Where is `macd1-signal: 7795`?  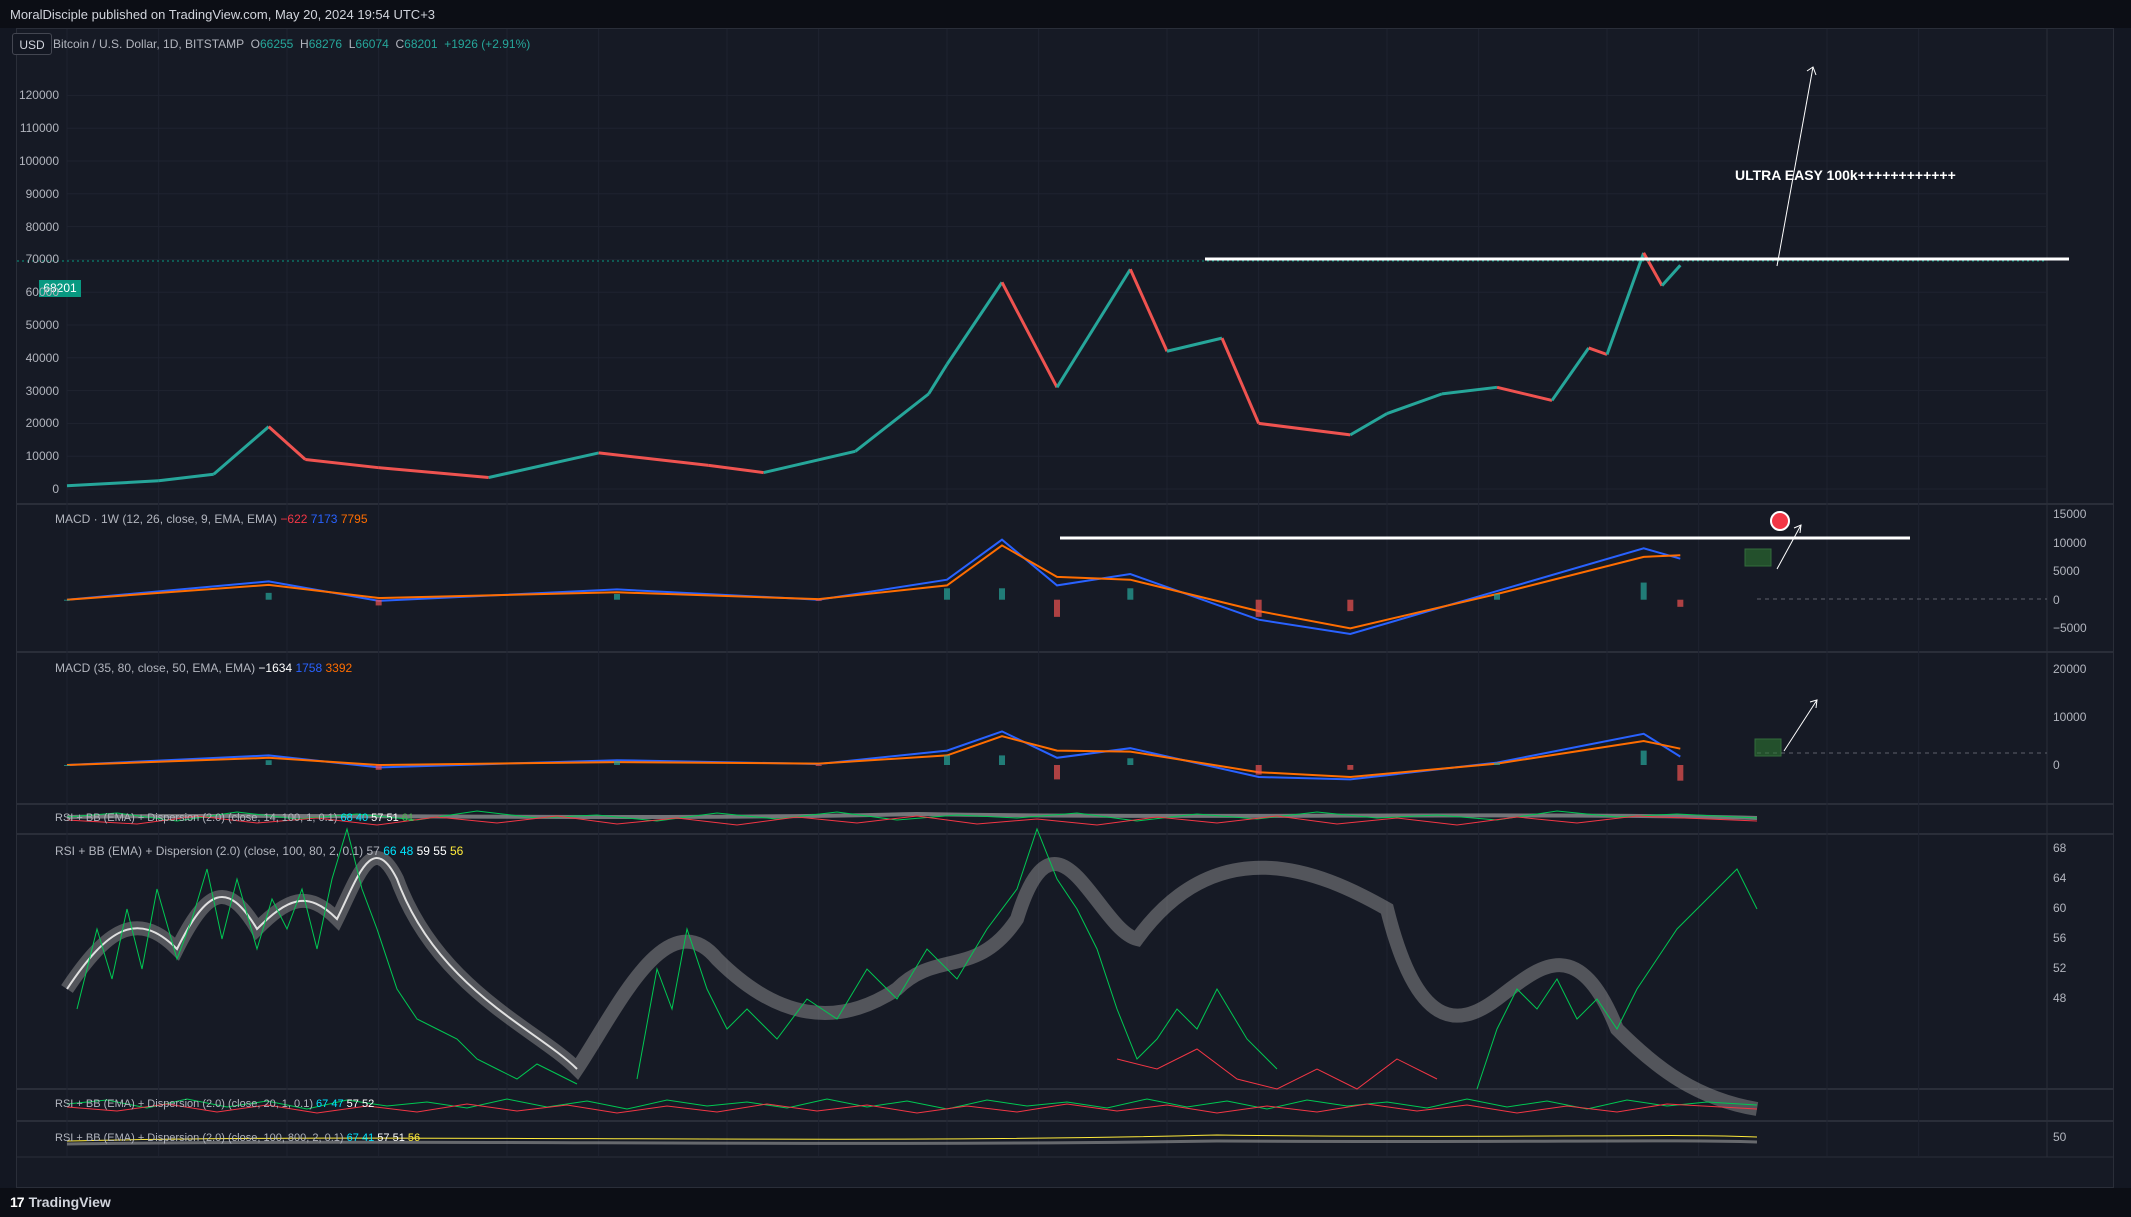
macd1-signal: 7795 is located at coordinates (354, 519).